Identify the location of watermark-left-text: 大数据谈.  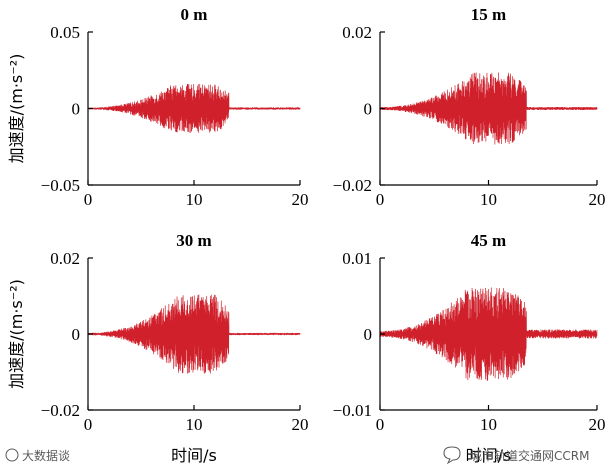
(46, 455).